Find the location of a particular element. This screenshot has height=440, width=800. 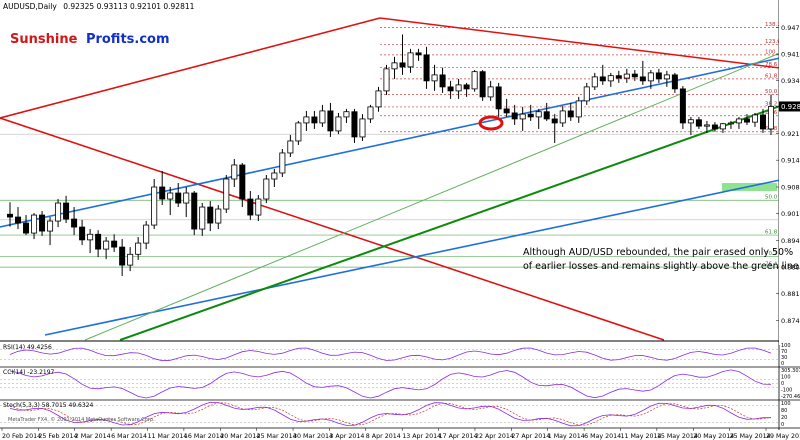

chart-ohlc: 0.92325 0.93113 0.92101 0.92811 is located at coordinates (128, 6).